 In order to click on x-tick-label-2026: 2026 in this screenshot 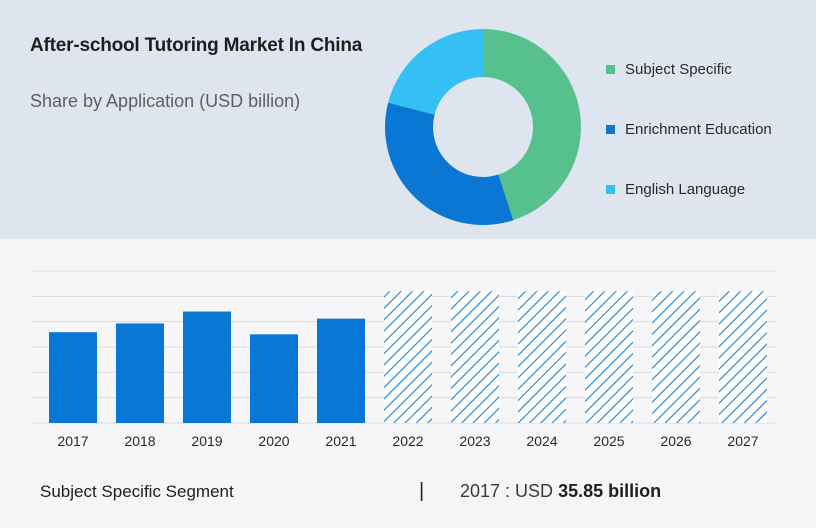, I will do `click(675, 441)`.